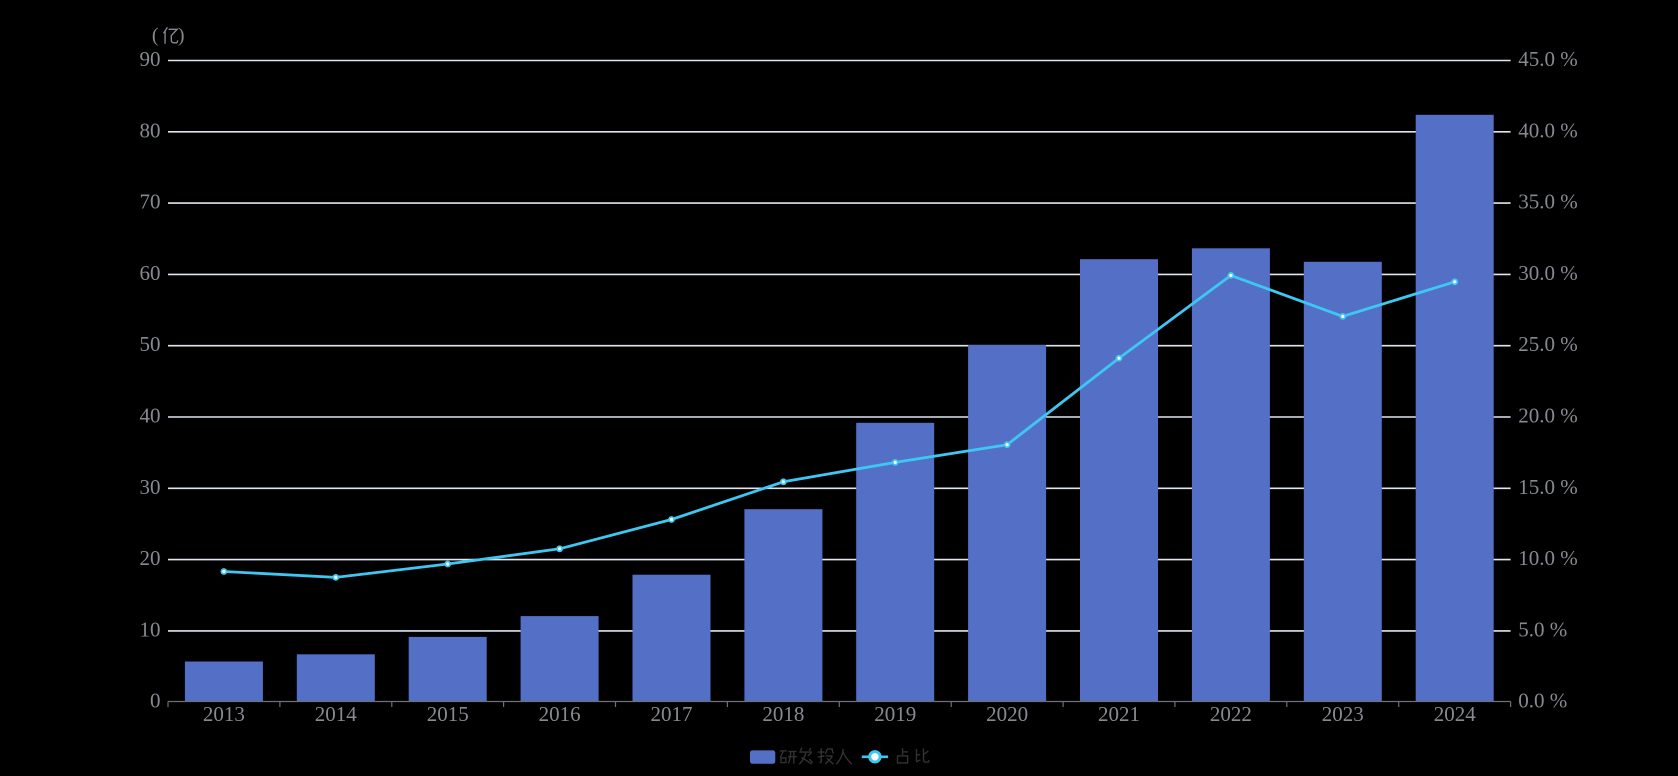 The width and height of the screenshot is (1678, 776). I want to click on svg-text: 2015, so click(448, 714).